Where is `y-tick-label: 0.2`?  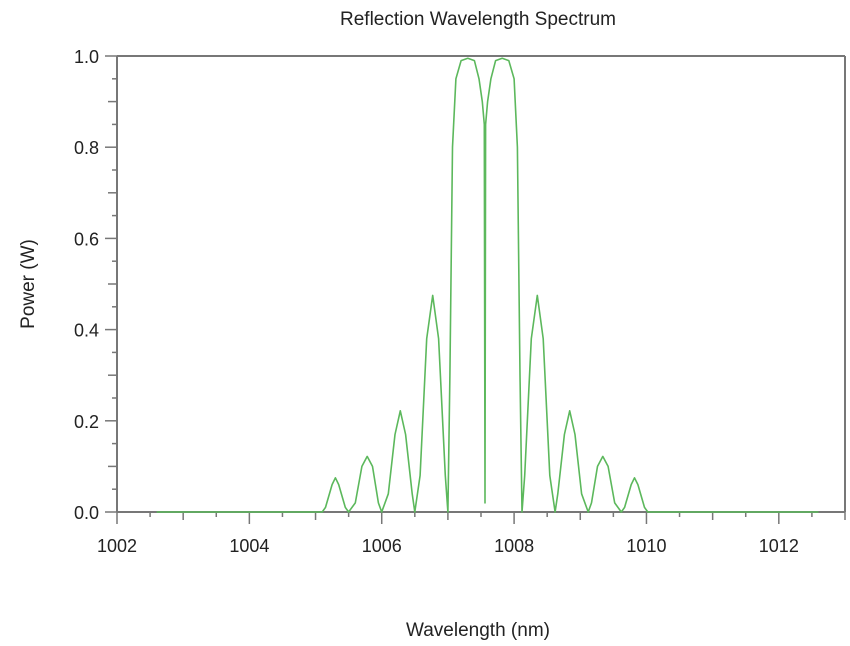
y-tick-label: 0.2 is located at coordinates (86, 422).